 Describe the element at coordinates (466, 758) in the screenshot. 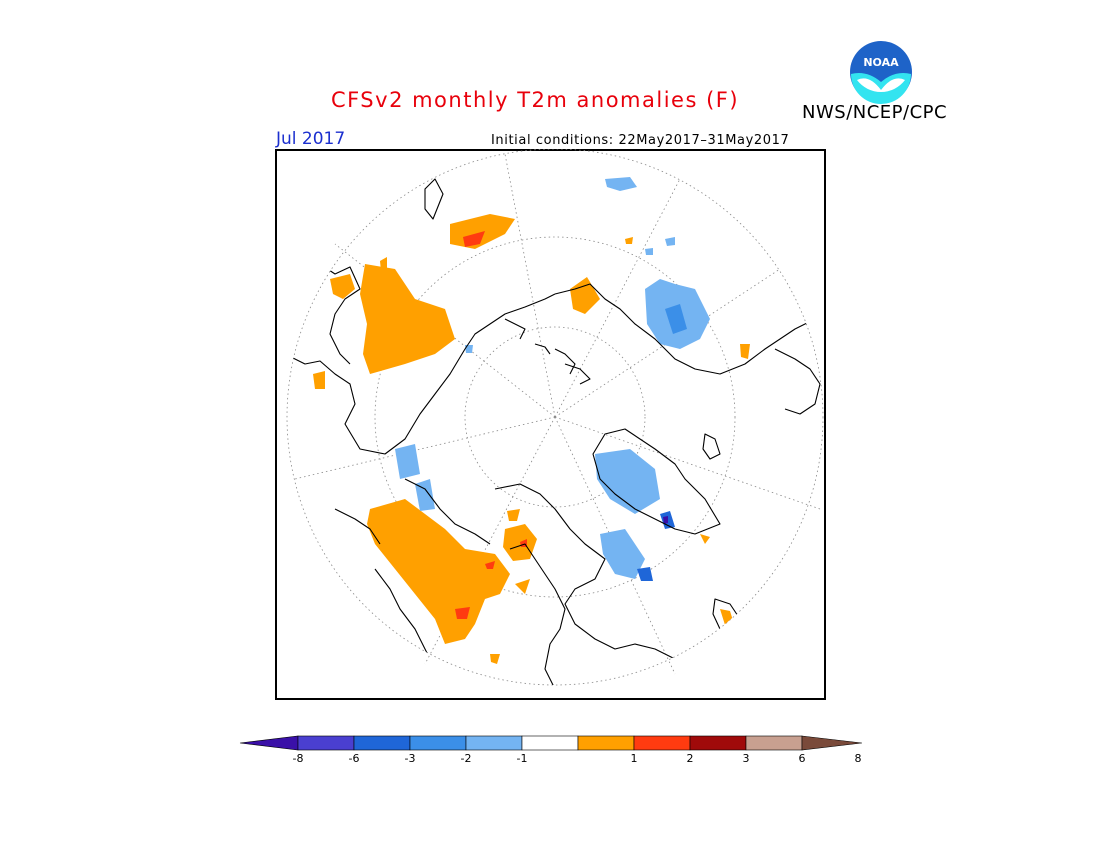

I see `colorbar-tick-label: -2` at that location.